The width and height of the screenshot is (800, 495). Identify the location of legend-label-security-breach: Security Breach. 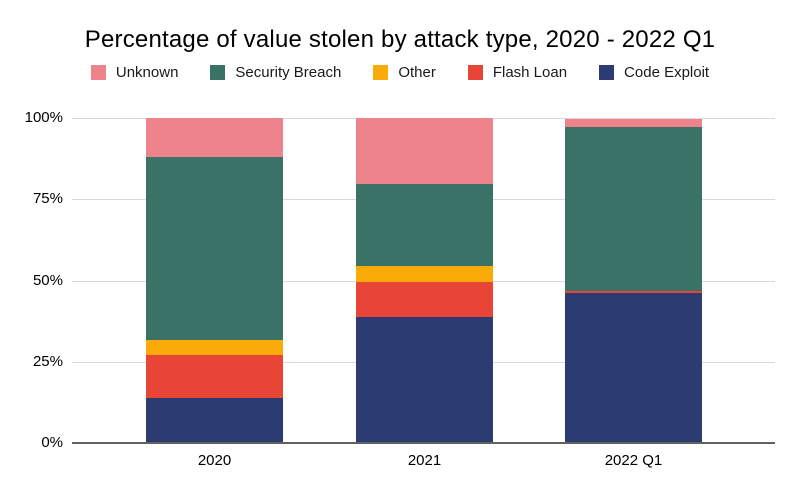
(288, 72).